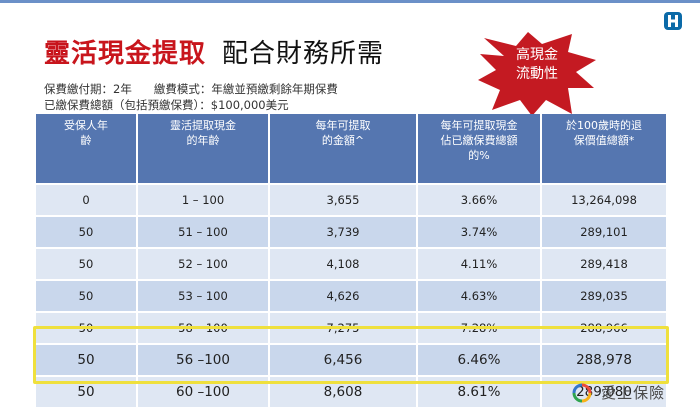 The image size is (700, 413). Describe the element at coordinates (86, 149) in the screenshot. I see `header-insured-age: 受保人年齡` at that location.